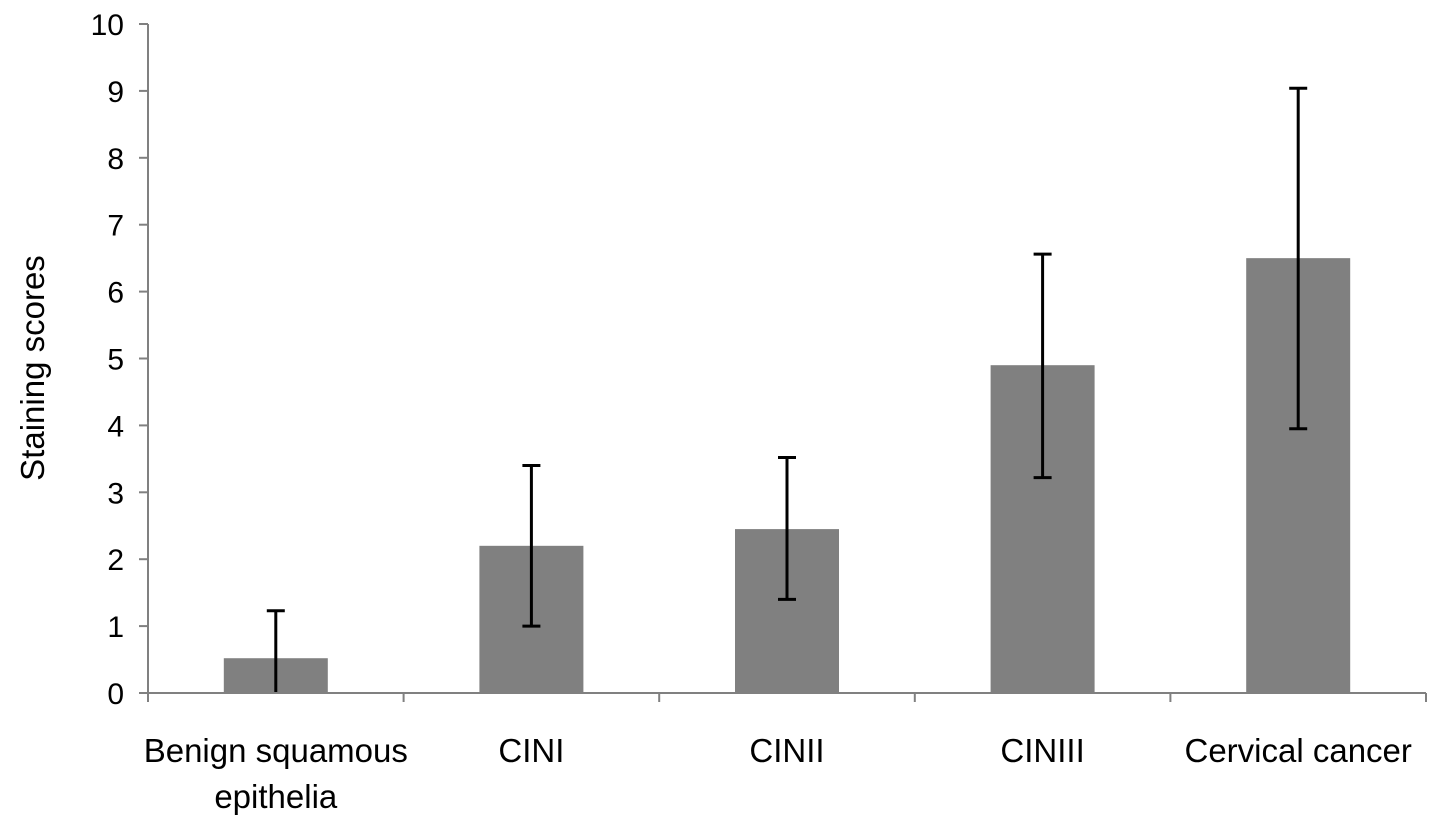  Describe the element at coordinates (786, 750) in the screenshot. I see `x-category-label: CINII` at that location.